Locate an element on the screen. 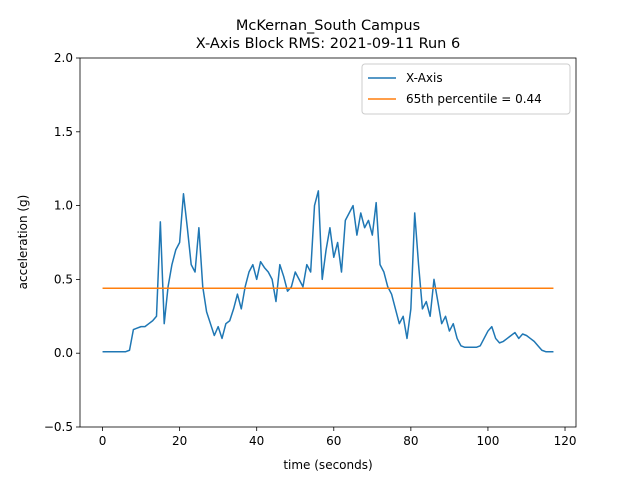 The height and width of the screenshot is (484, 640). x-tick-label: 0 is located at coordinates (103, 441).